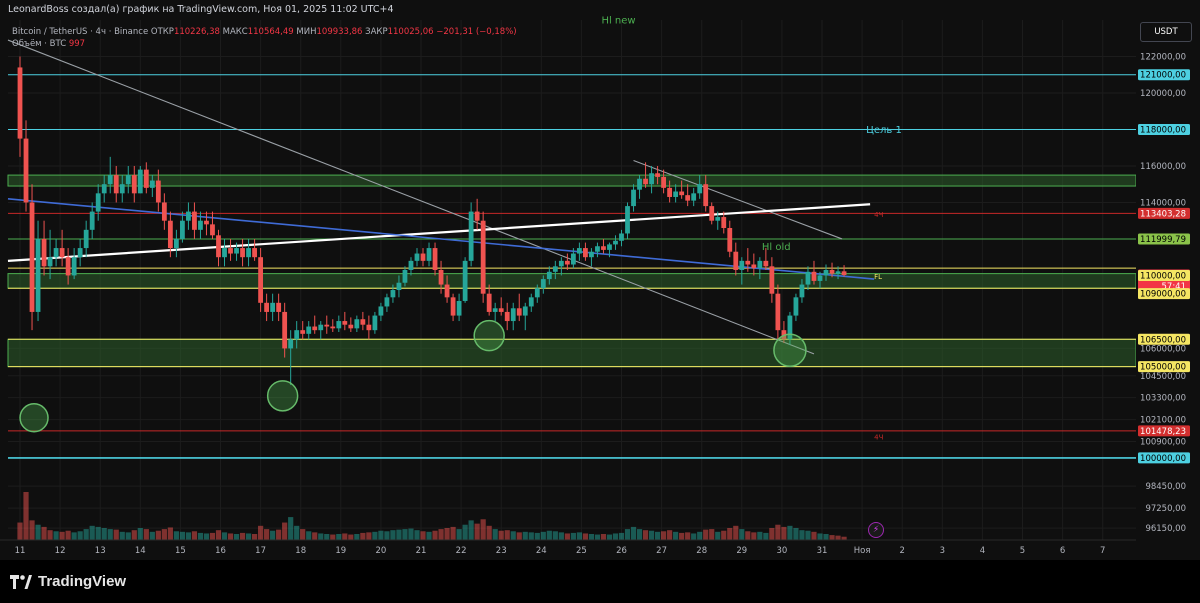 The image size is (1200, 603). What do you see at coordinates (618, 21) in the screenshot?
I see `annotation-label: Hl new` at bounding box center [618, 21].